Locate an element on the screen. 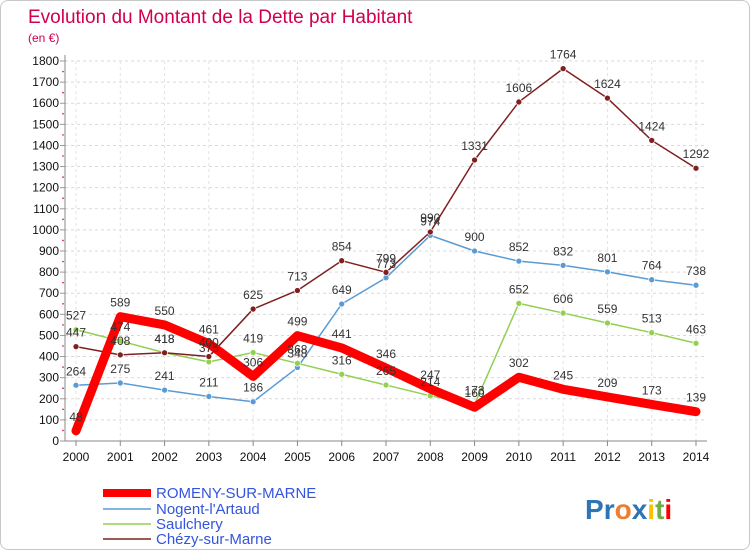 Image resolution: width=750 pixels, height=550 pixels. data-label-0: 461 is located at coordinates (209, 330).